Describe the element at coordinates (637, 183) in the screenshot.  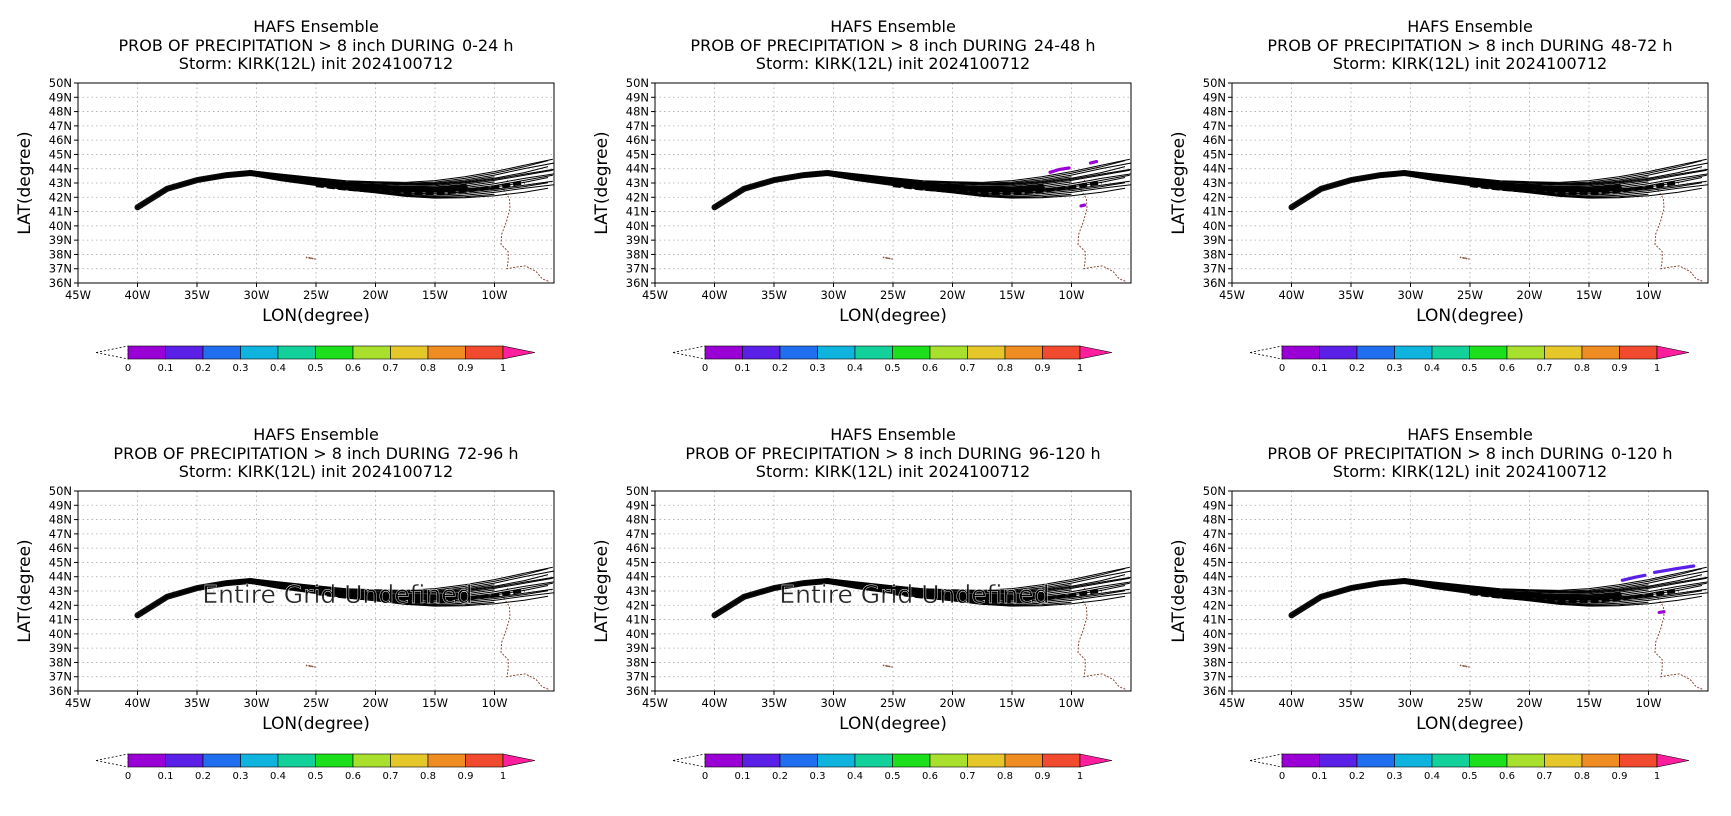
I see `y-tick-label: 43N` at that location.